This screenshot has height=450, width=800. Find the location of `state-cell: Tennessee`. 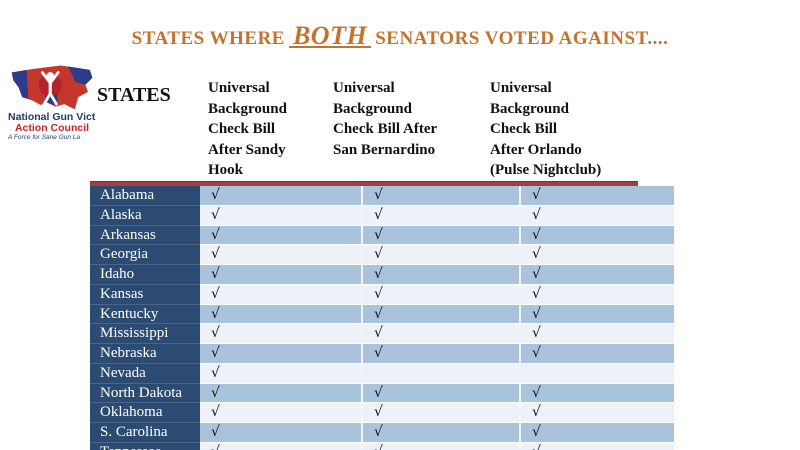

state-cell: Tennessee is located at coordinates (145, 446).